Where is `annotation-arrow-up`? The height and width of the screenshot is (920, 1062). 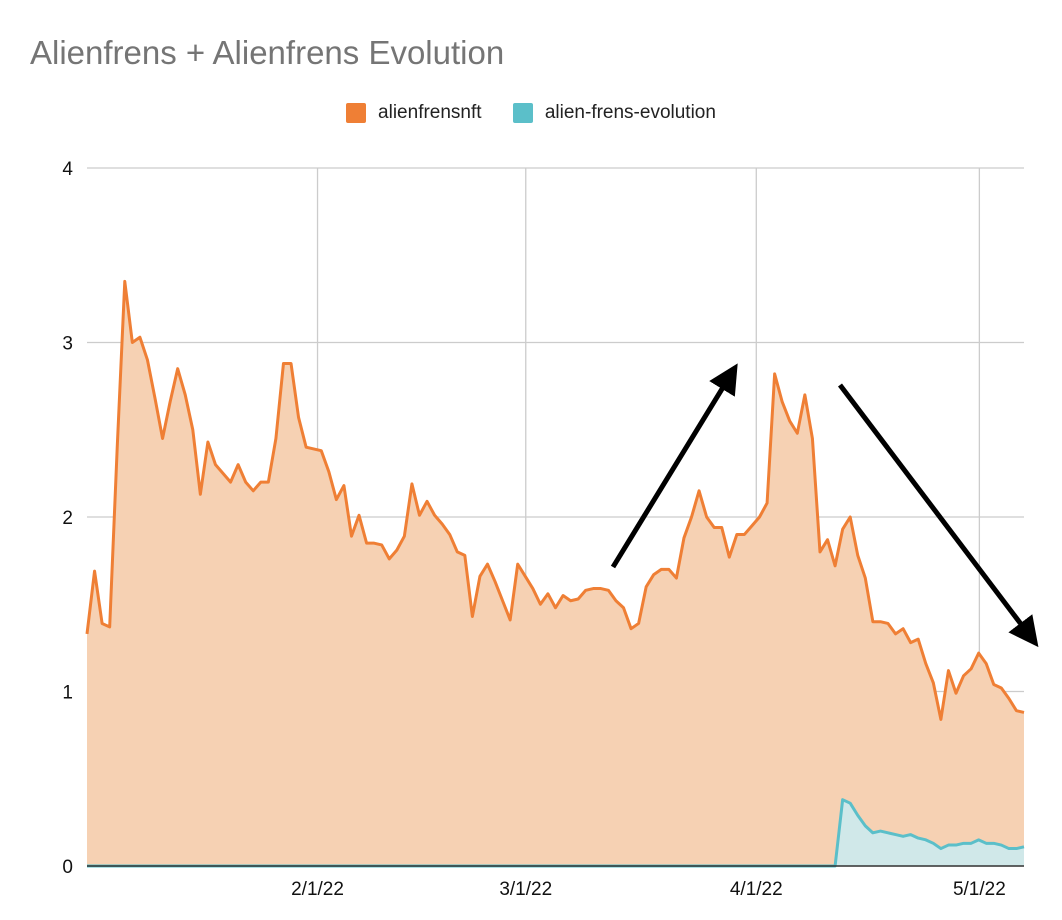 annotation-arrow-up is located at coordinates (674, 466).